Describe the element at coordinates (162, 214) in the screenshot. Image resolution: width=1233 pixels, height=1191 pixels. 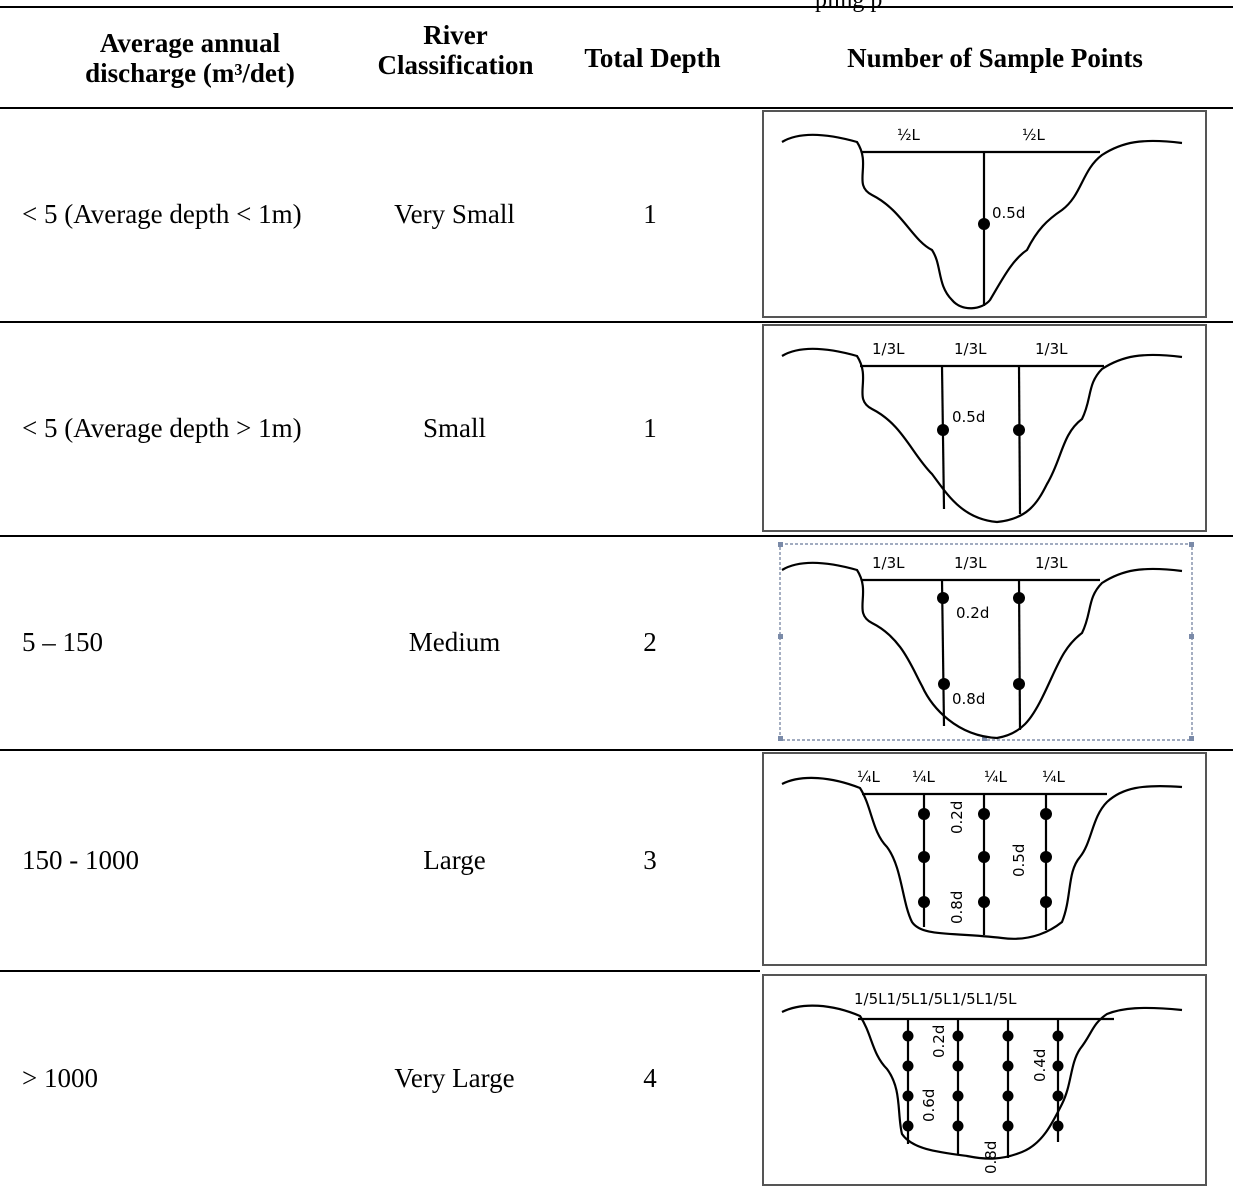
I see `row1-discharge: < 5 (Average depth < 1m)` at that location.